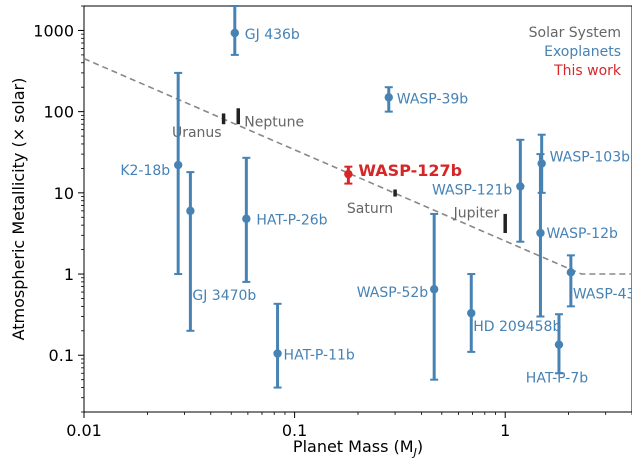 The image size is (632, 460). I want to click on wasp-12b-label: WASP-12b, so click(582, 234).